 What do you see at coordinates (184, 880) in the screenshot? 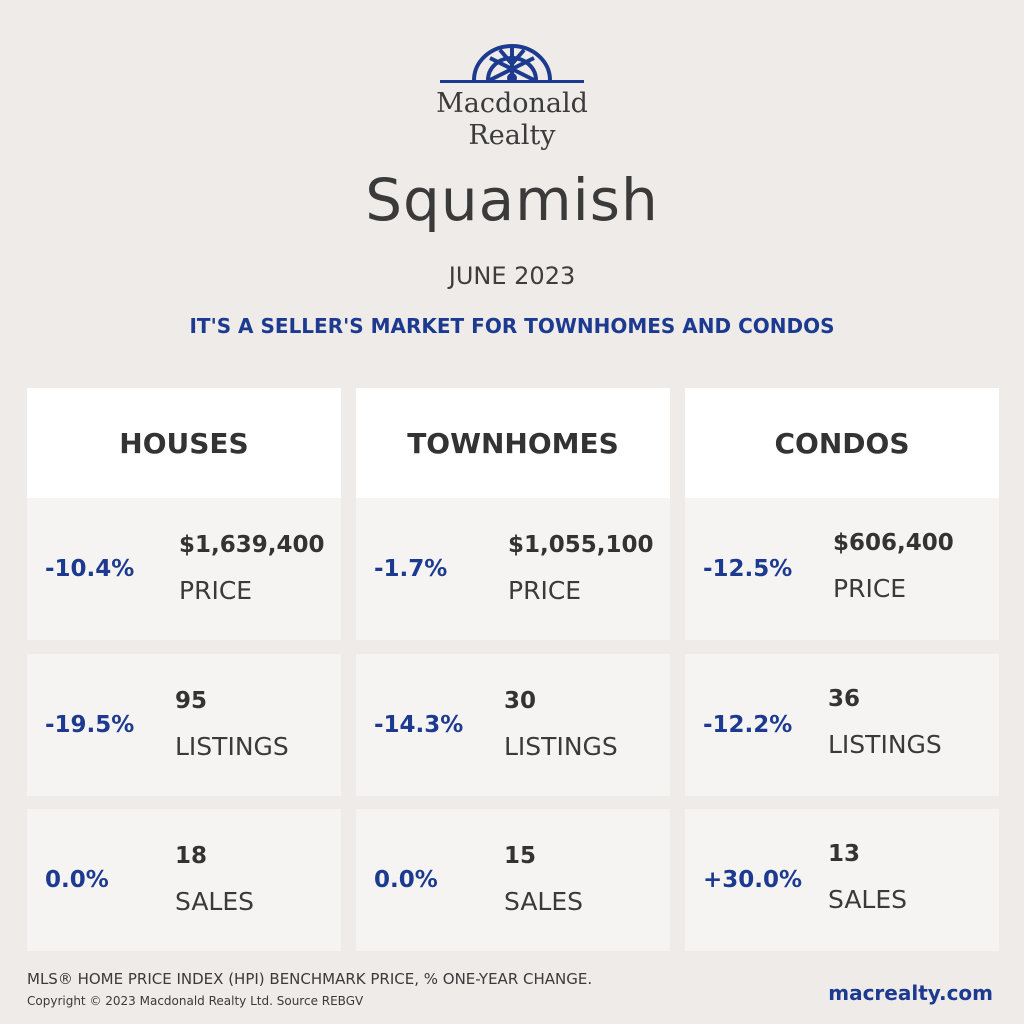
I see `houses-sales-card: 0.0% 18 SALES` at bounding box center [184, 880].